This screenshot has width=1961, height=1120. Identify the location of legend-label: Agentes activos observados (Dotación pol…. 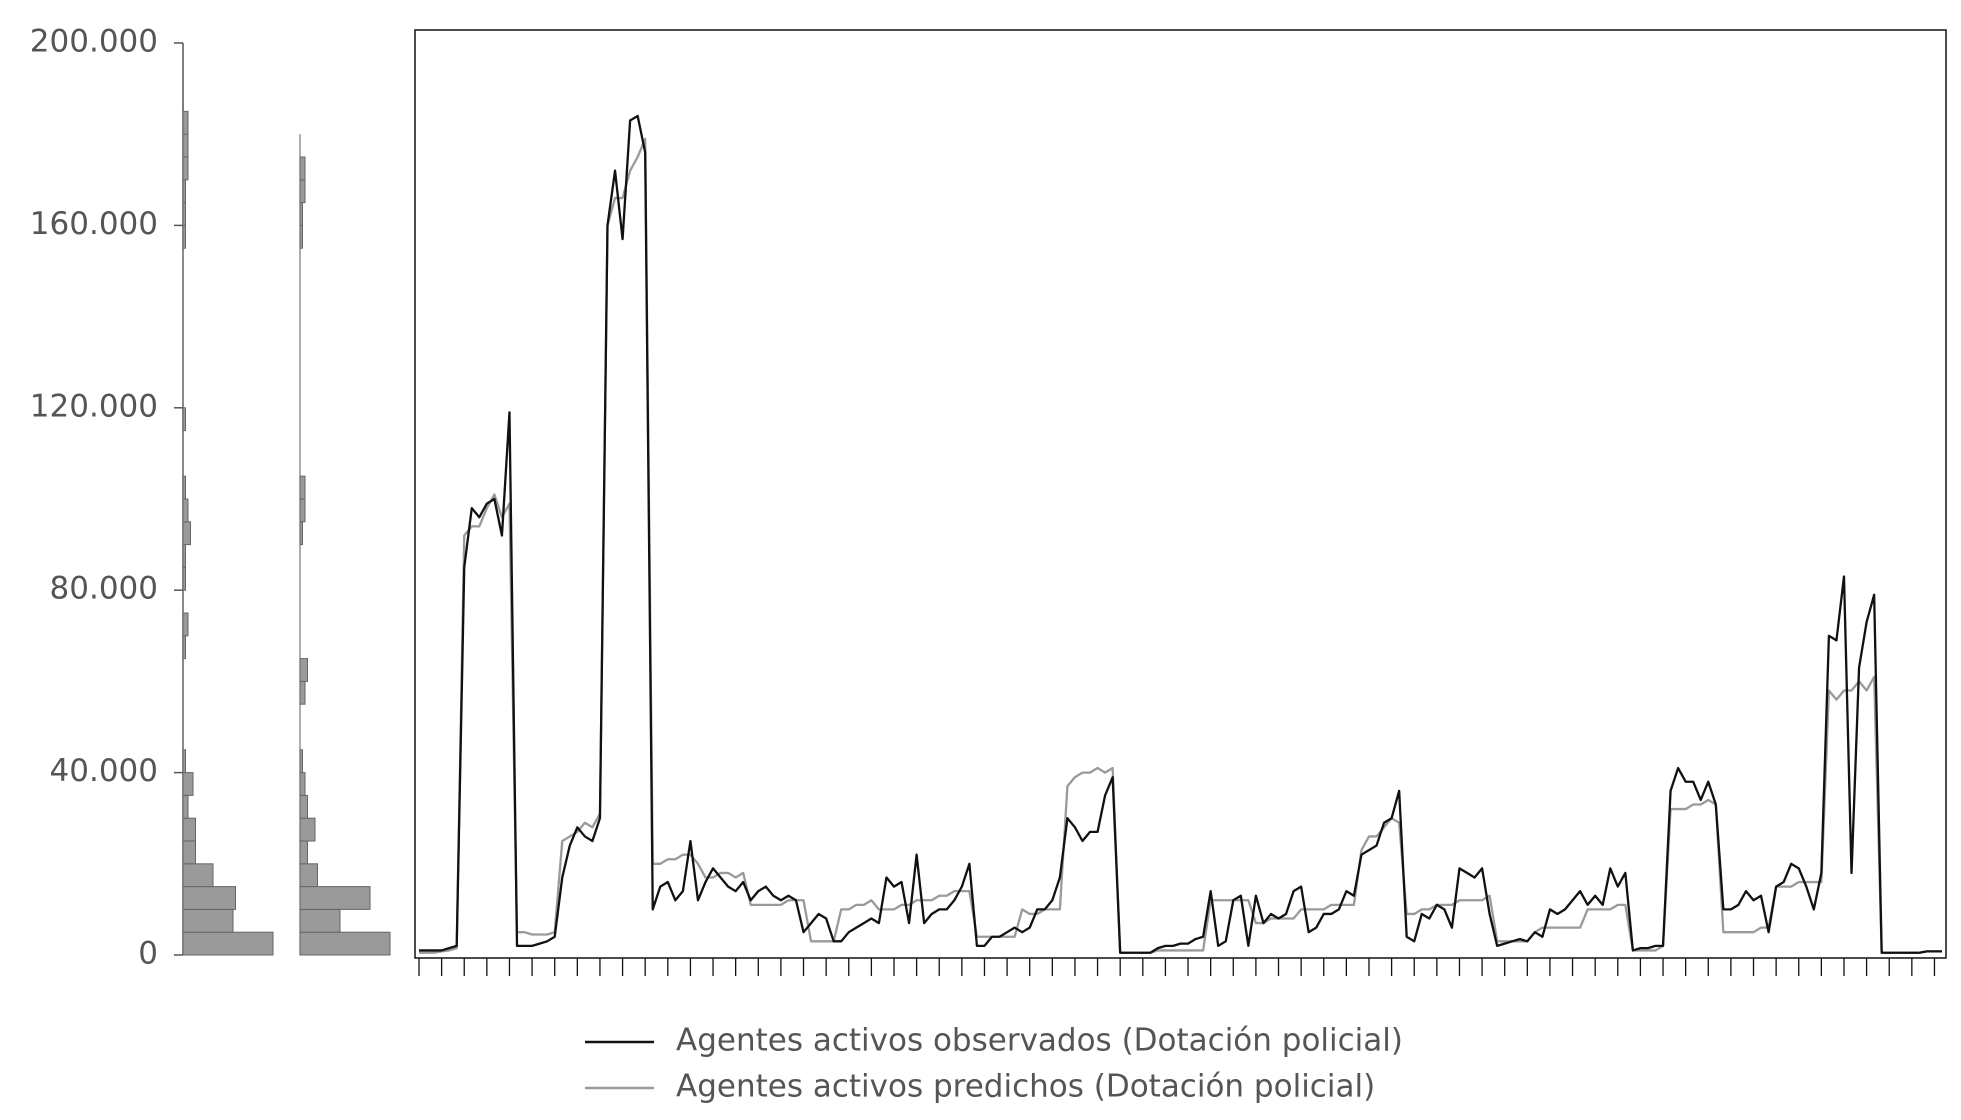
(1039, 1041).